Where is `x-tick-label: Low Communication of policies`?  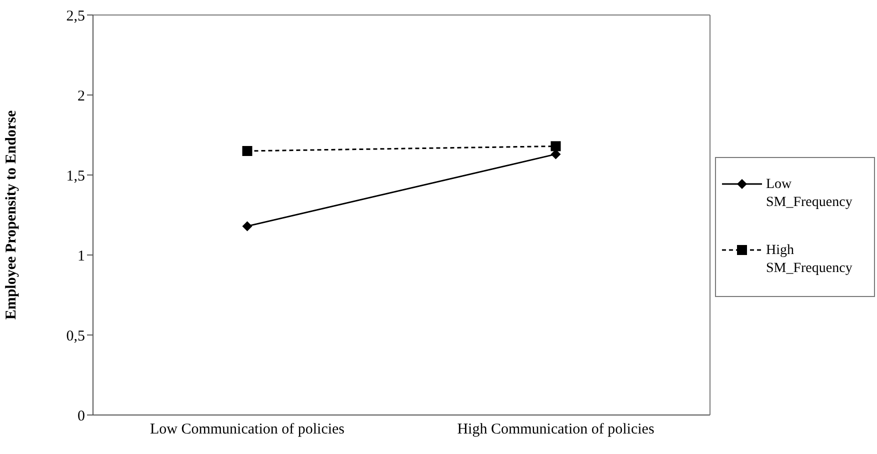
x-tick-label: Low Communication of policies is located at coordinates (247, 430).